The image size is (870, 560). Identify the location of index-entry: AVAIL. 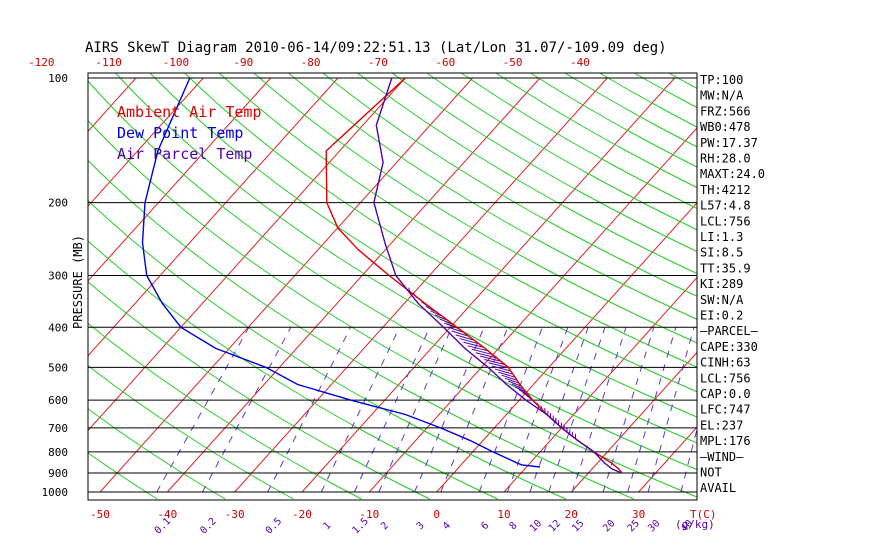
(718, 488).